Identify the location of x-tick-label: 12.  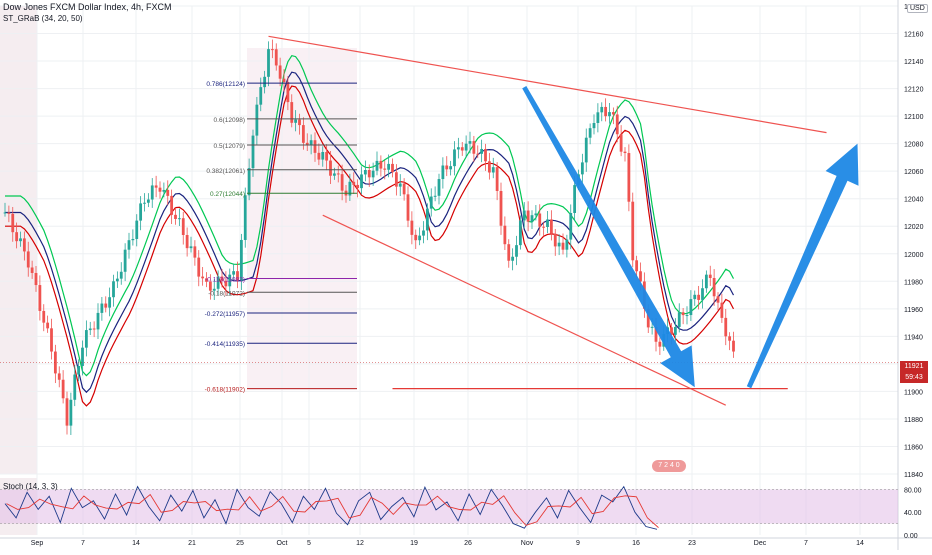
(360, 543).